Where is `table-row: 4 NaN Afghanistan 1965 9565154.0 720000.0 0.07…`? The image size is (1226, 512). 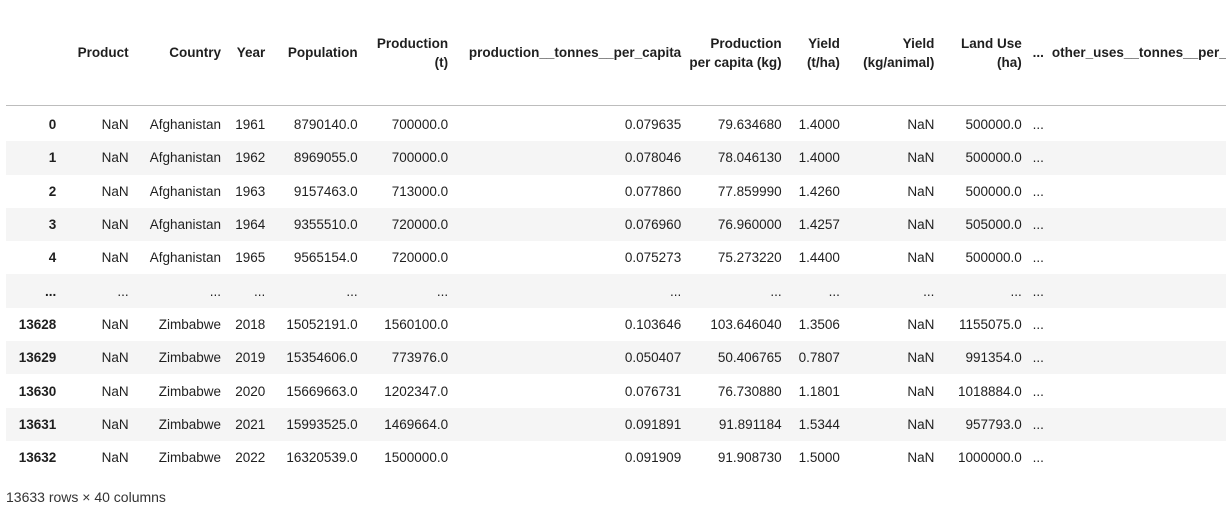
table-row: 4 NaN Afghanistan 1965 9565154.0 720000.0 0.07… is located at coordinates (616, 257).